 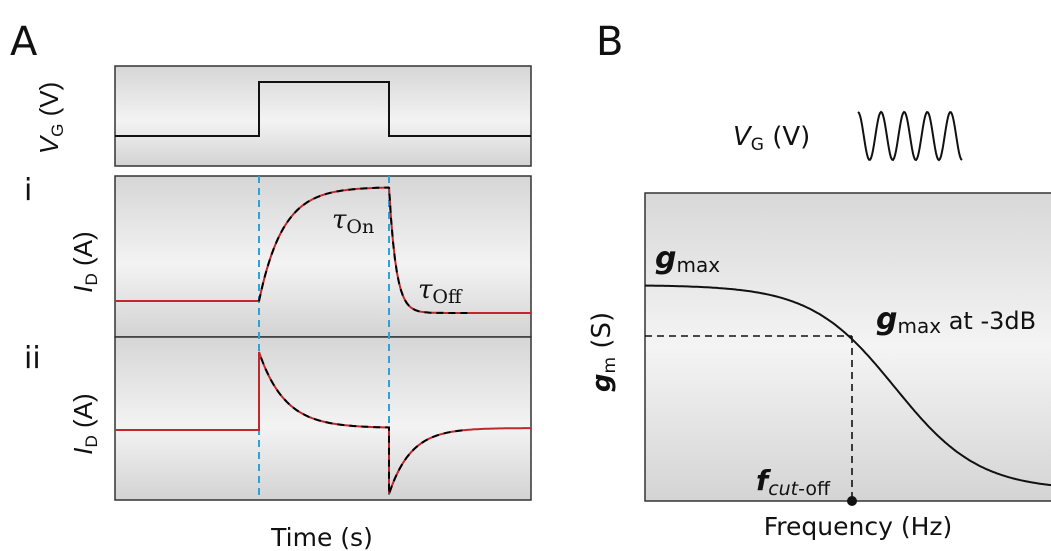 What do you see at coordinates (609, 42) in the screenshot?
I see `panel-letter-b: B` at bounding box center [609, 42].